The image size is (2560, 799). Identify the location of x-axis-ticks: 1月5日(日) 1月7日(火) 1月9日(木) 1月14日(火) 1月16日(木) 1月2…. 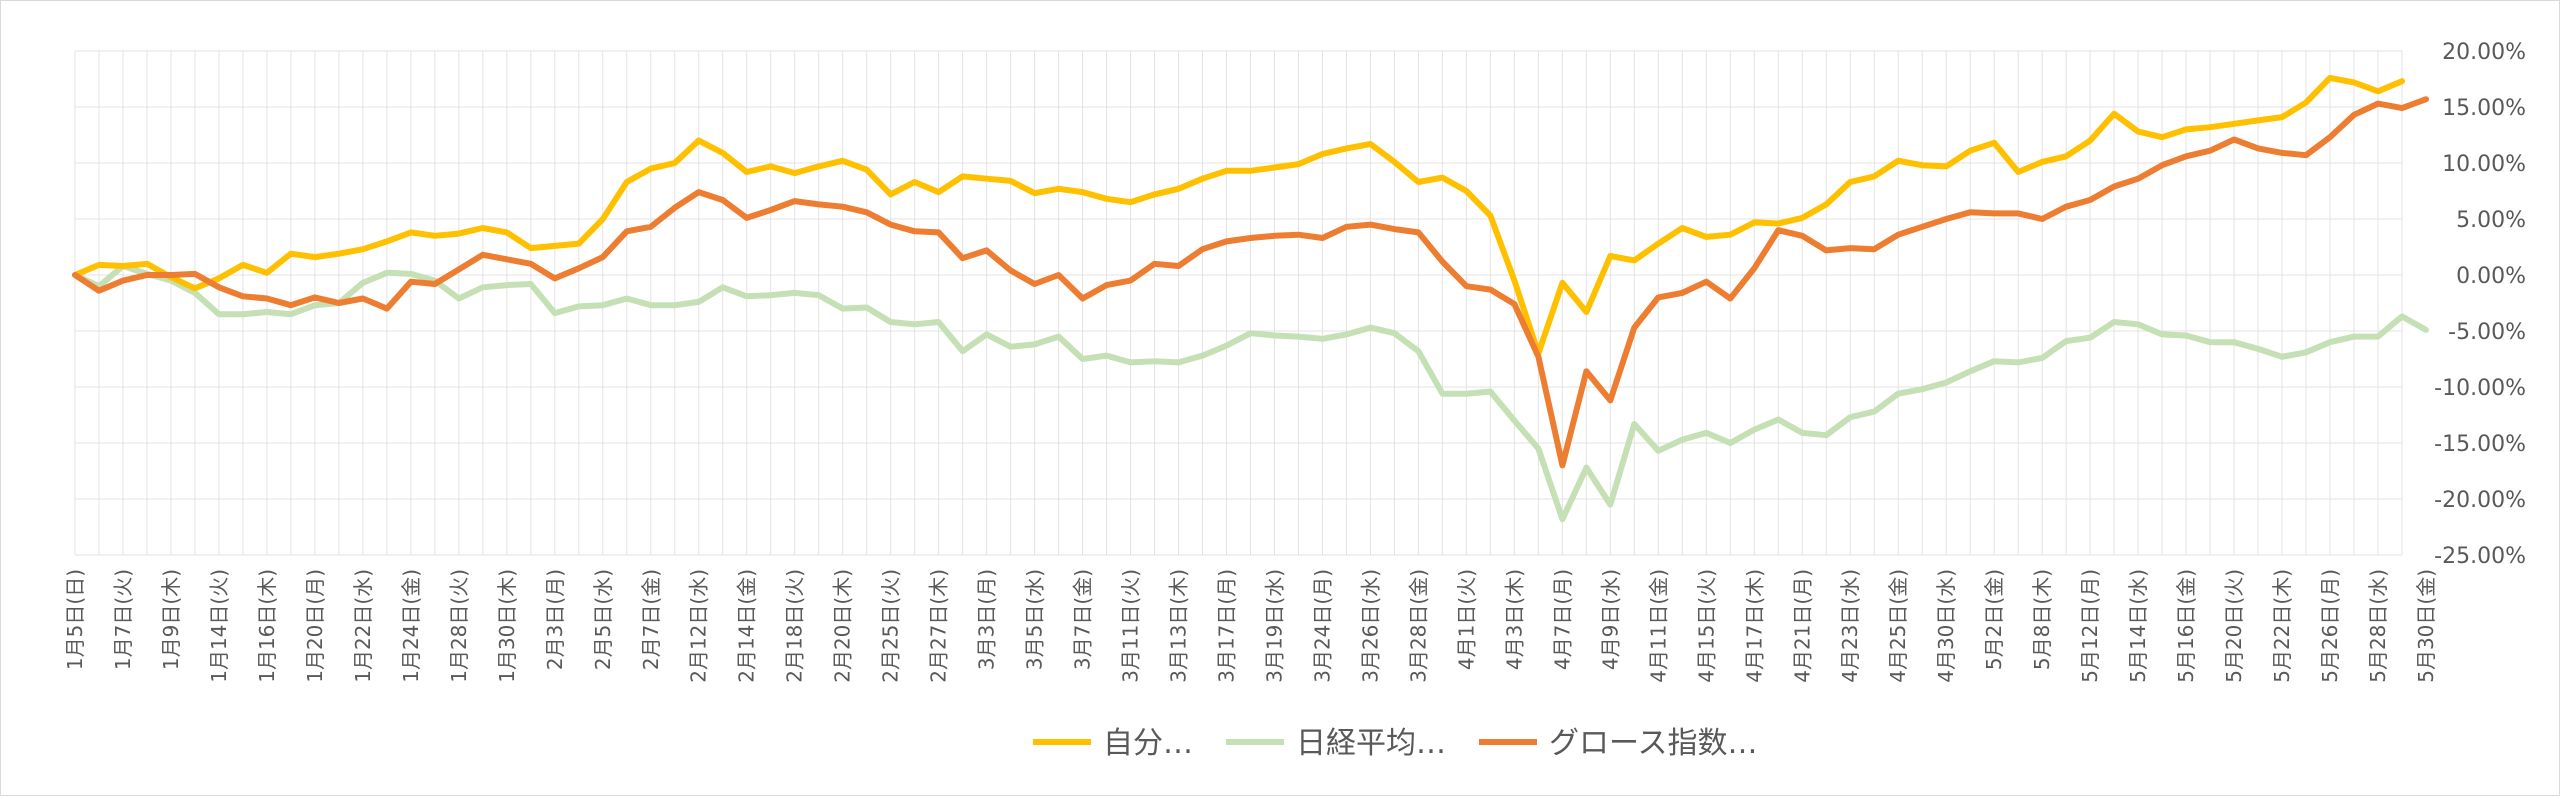
(1250, 626).